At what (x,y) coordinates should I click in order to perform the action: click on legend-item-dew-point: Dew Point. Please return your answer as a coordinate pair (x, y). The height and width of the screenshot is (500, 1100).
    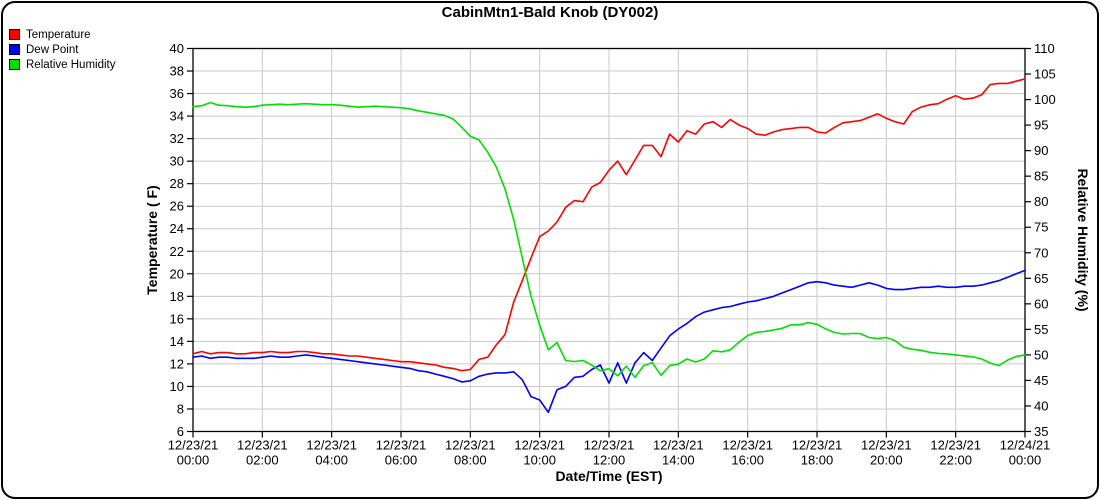
    Looking at the image, I should click on (62, 49).